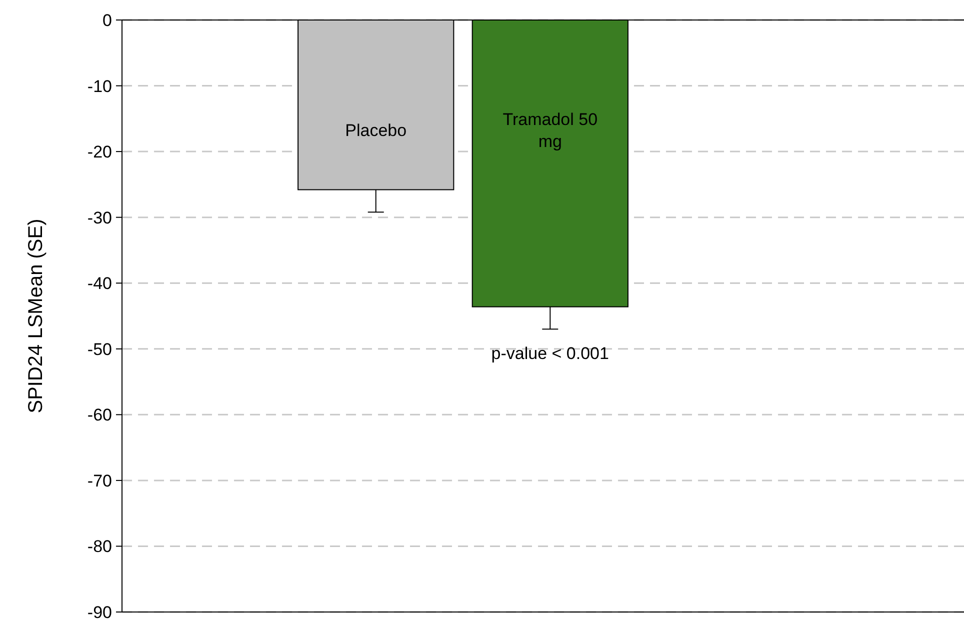  I want to click on y-tick-label: 0, so click(107, 20).